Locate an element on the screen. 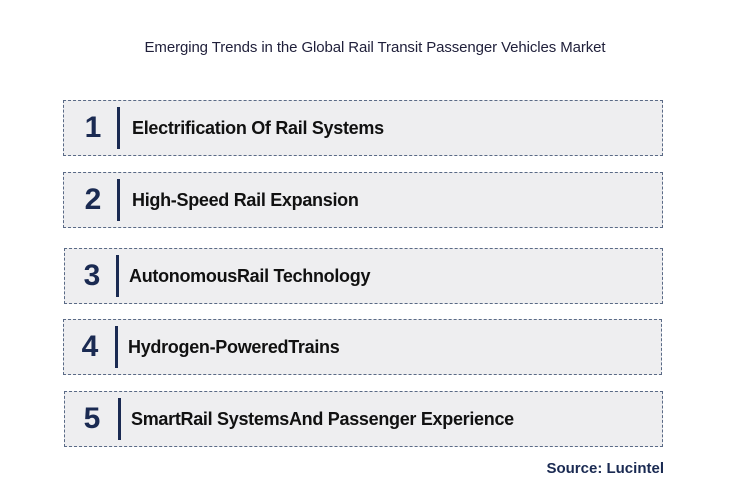 The image size is (750, 502). trend-number-3: 3 is located at coordinates (92, 275).